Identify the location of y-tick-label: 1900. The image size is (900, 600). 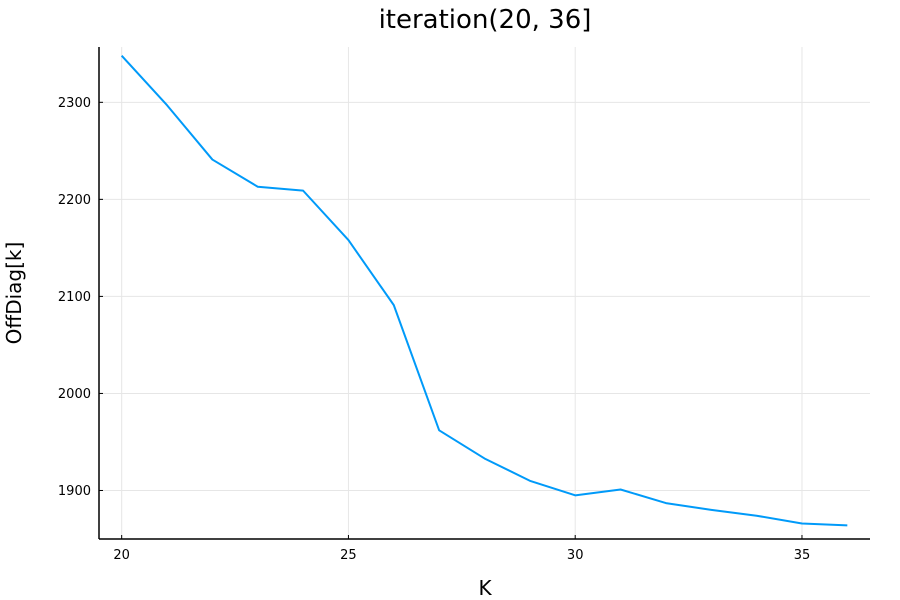
(74, 491).